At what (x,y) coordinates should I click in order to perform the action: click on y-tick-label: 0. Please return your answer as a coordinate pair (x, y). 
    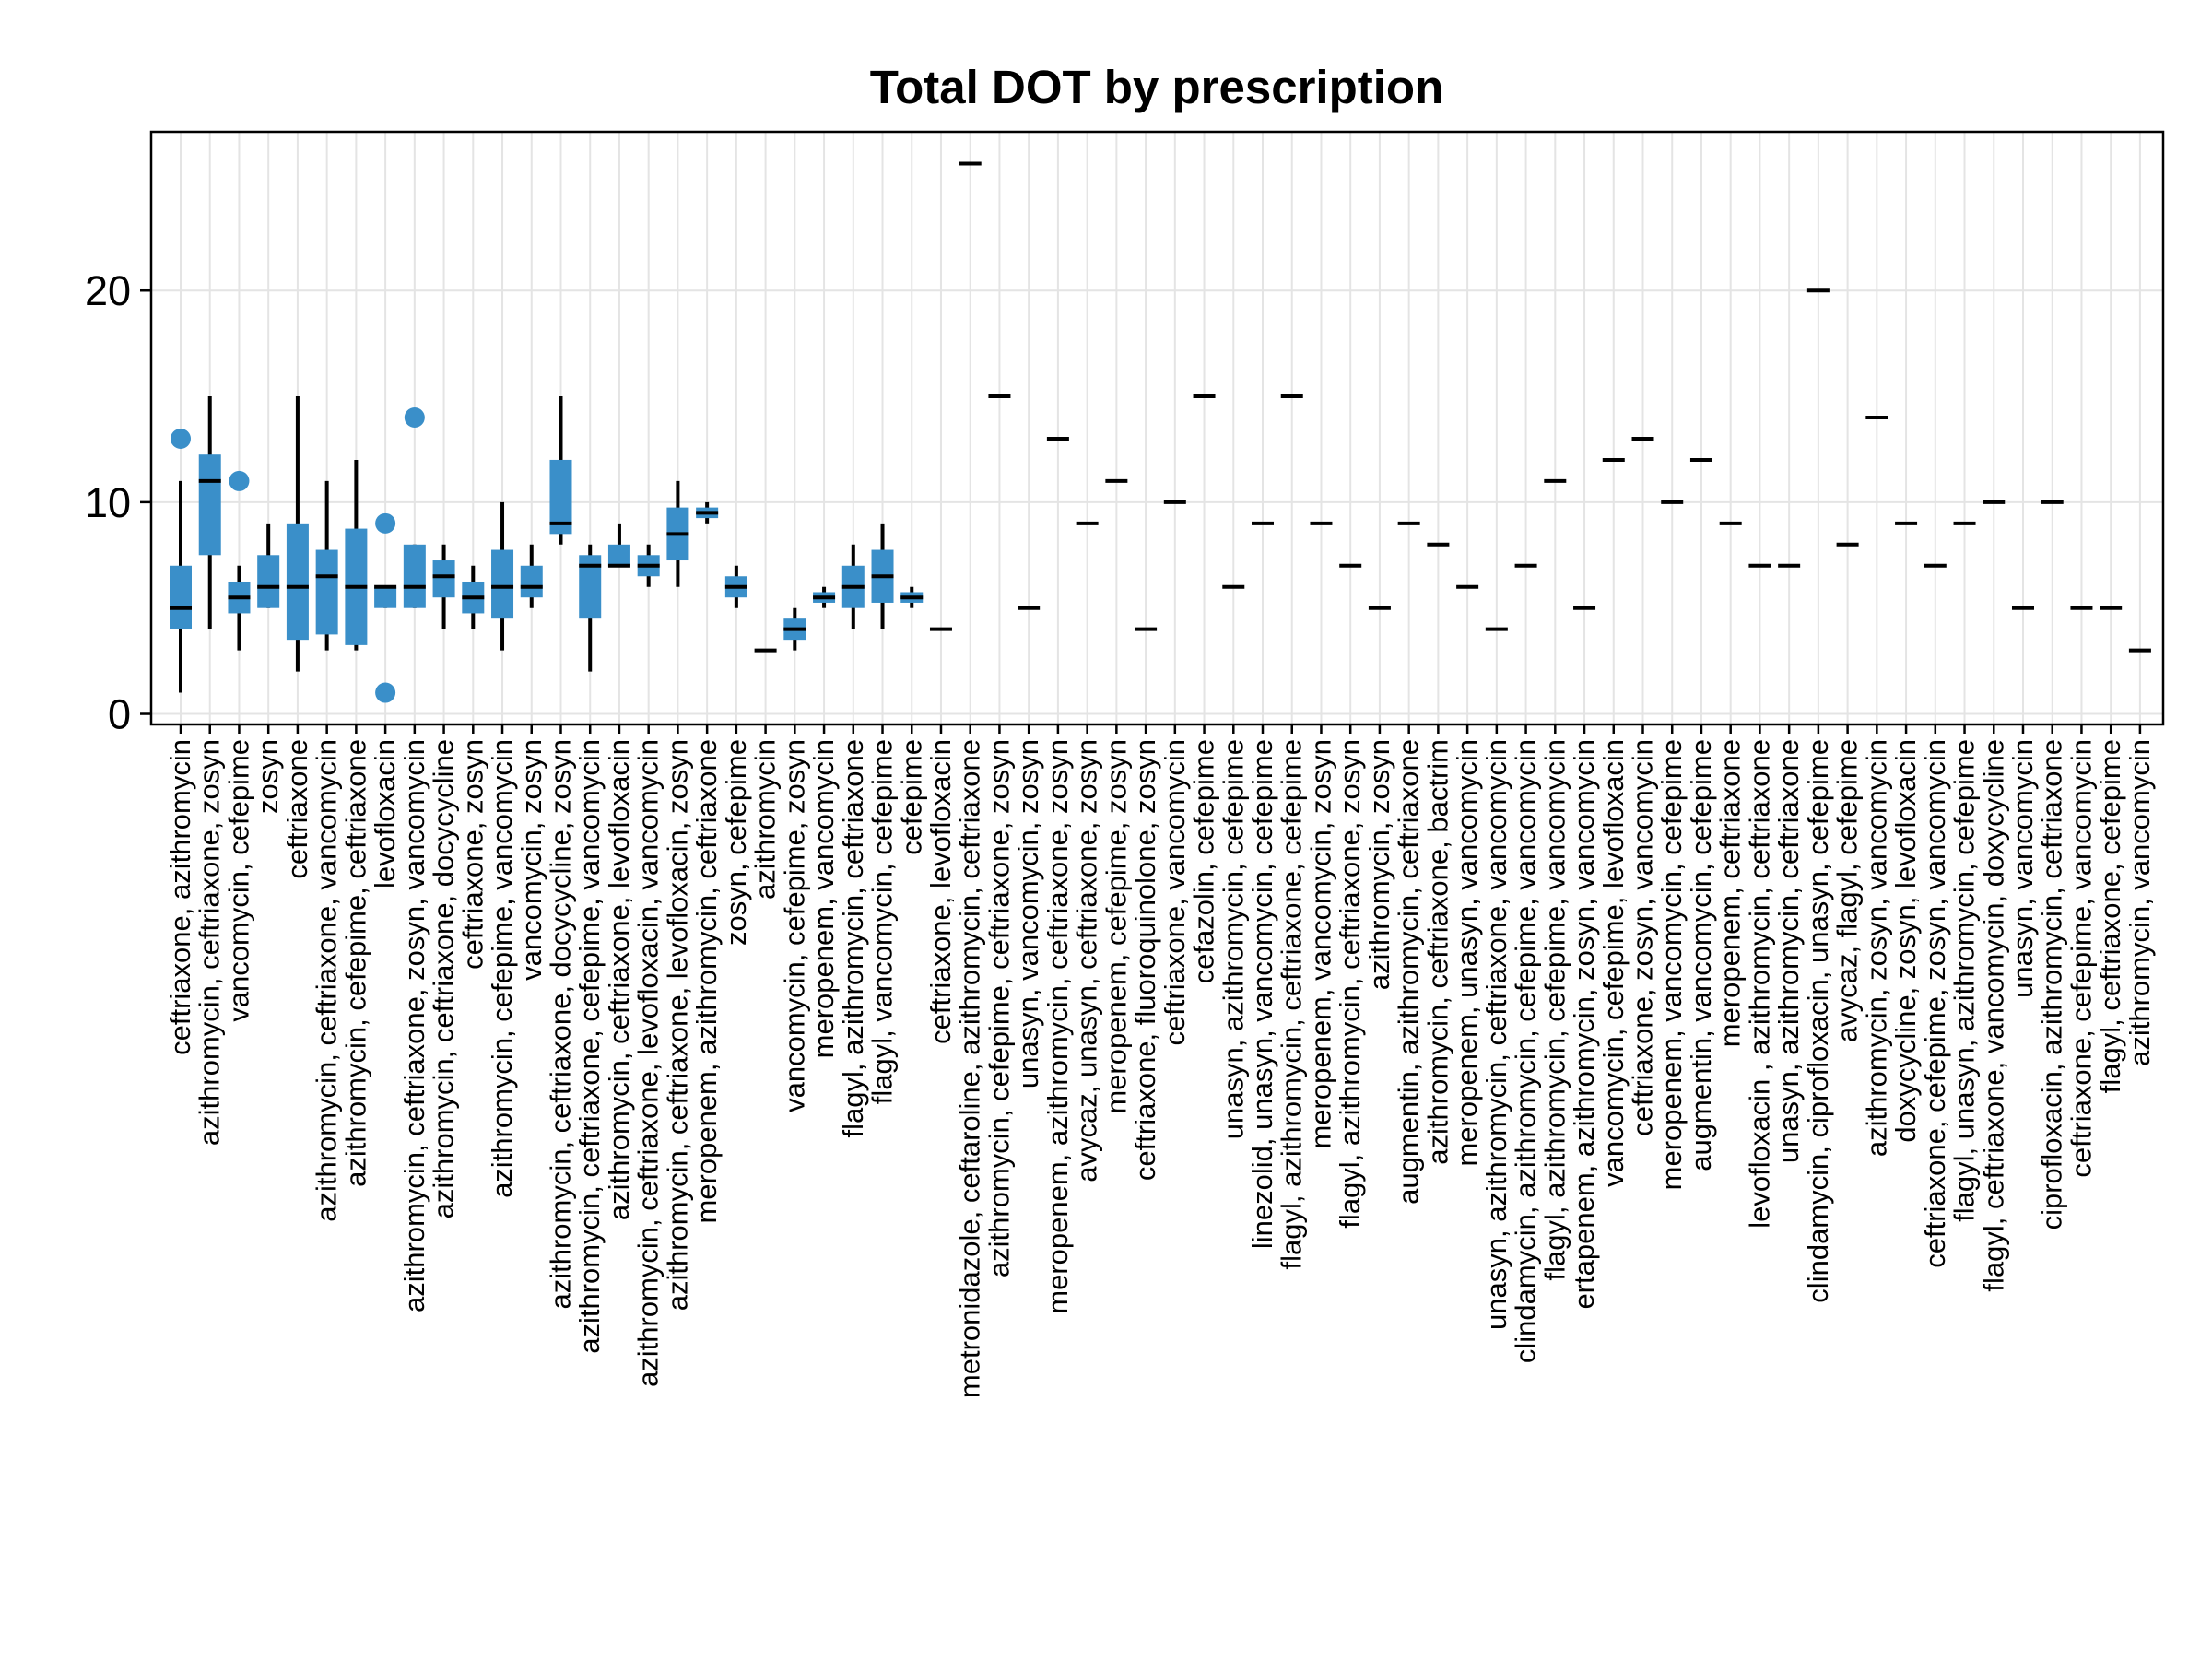
    Looking at the image, I should click on (119, 714).